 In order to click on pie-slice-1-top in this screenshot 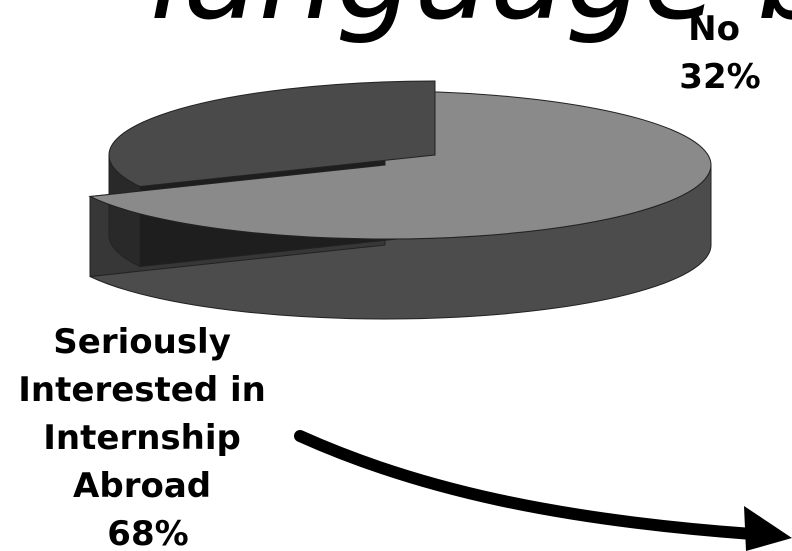, I will do `click(272, 134)`.